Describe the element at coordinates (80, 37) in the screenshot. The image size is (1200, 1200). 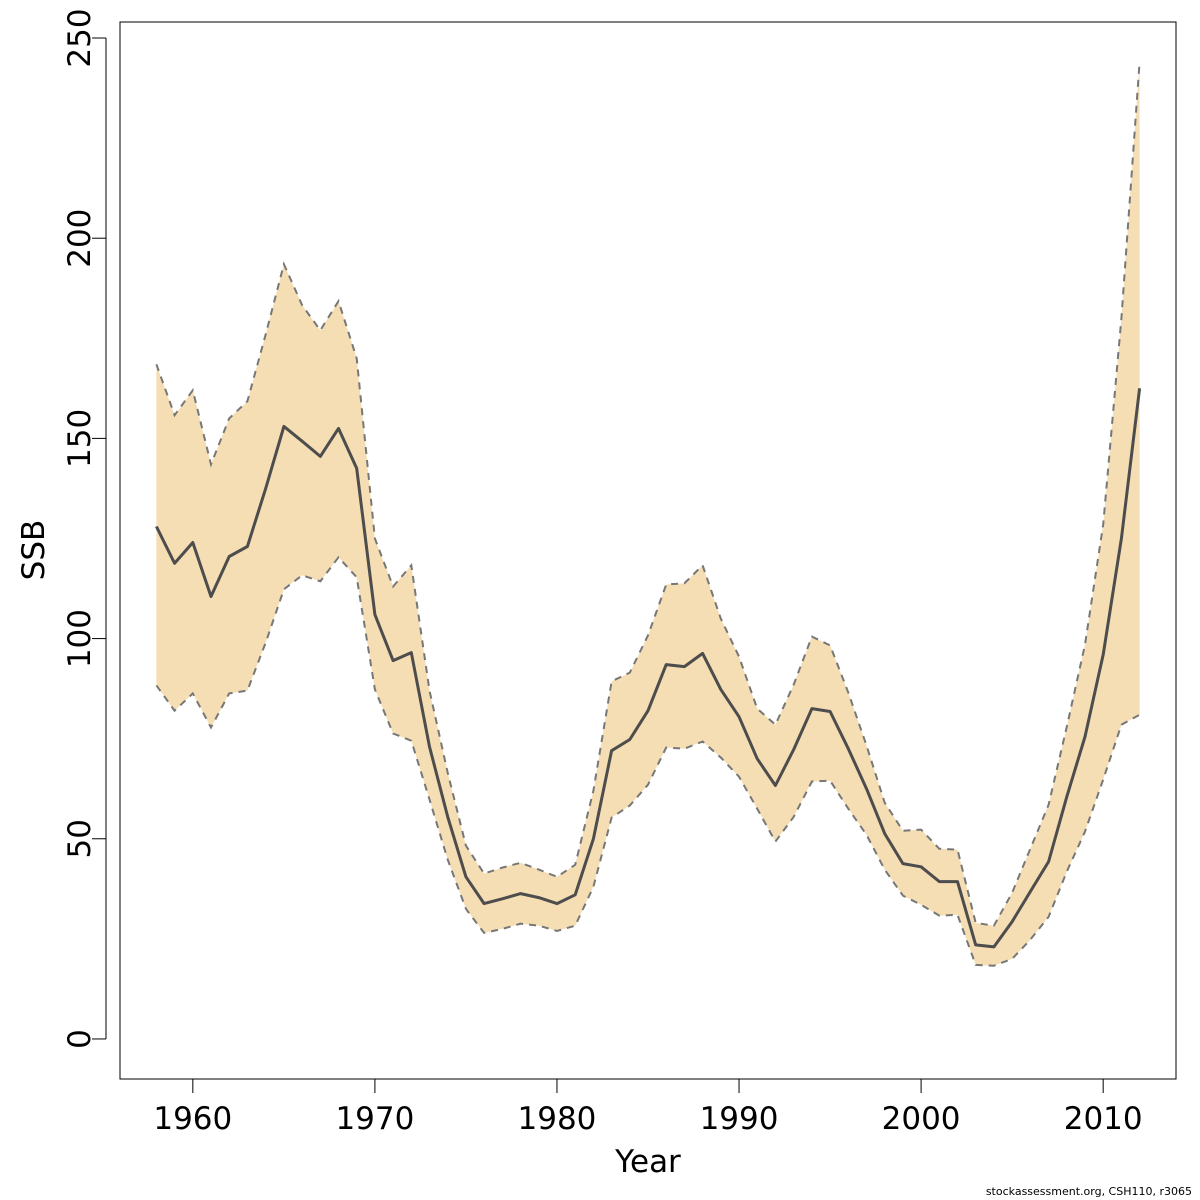
I see `y-tick-label: 250` at that location.